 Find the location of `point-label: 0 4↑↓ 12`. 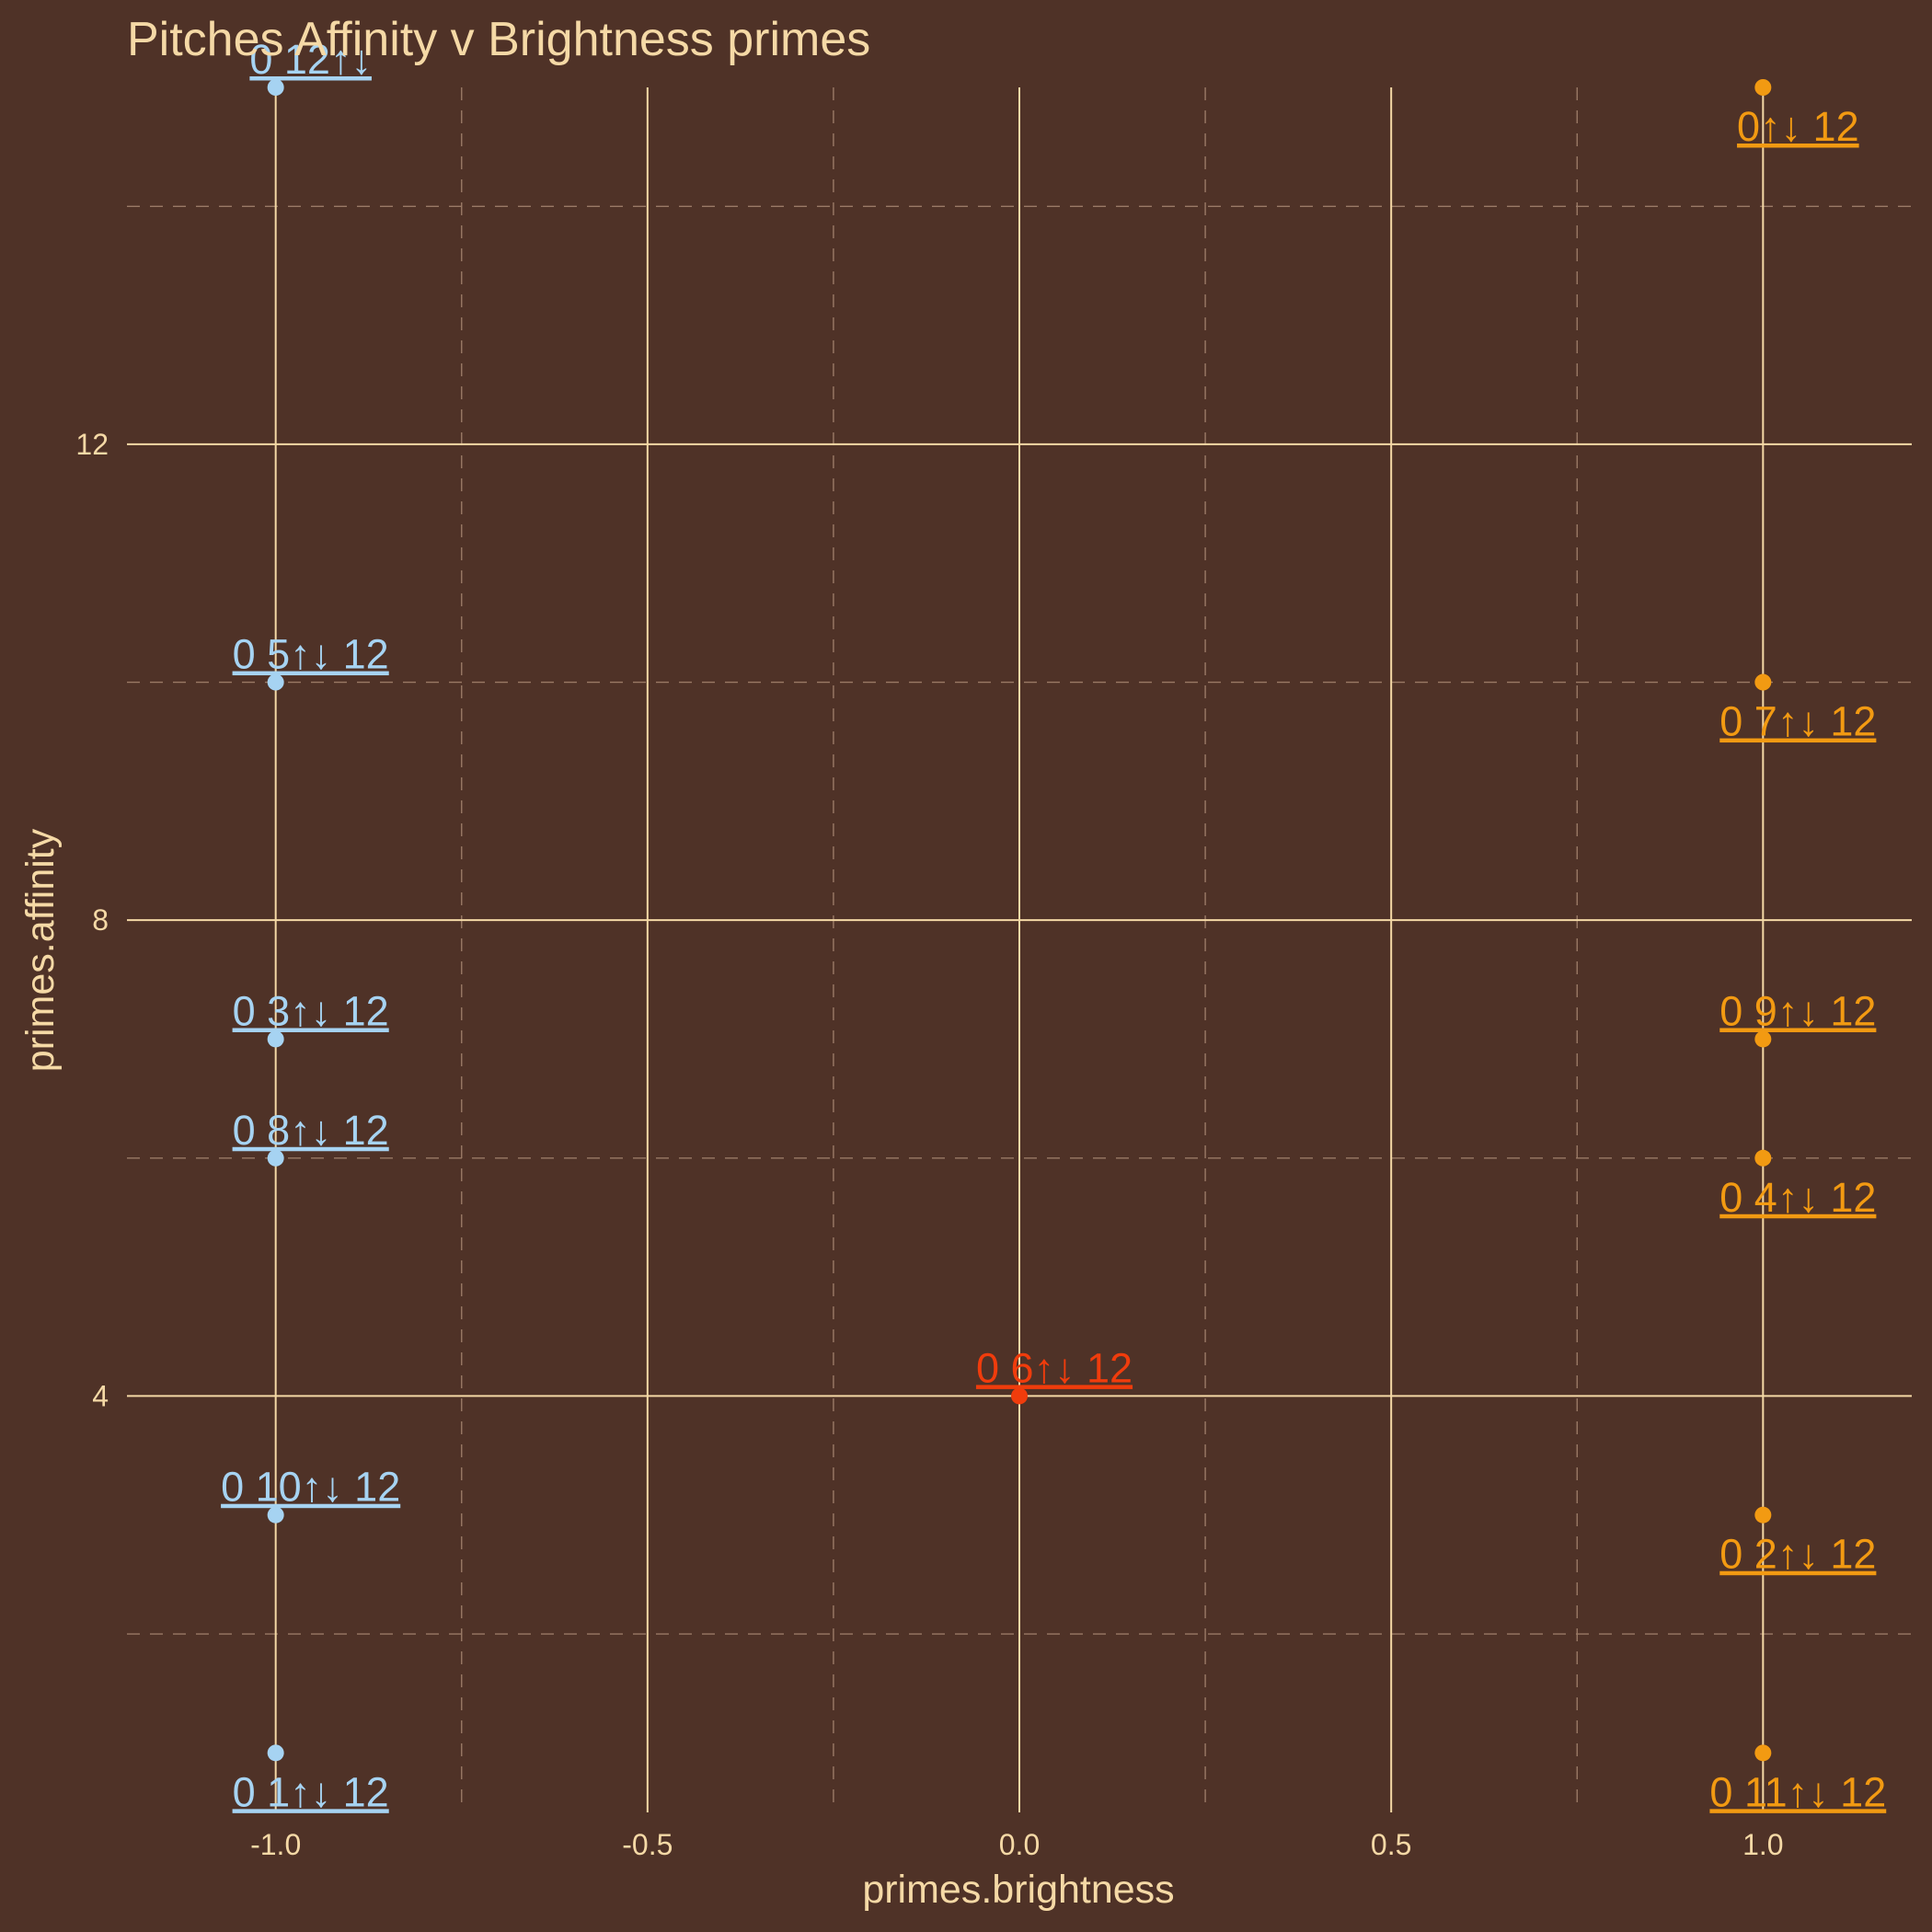

point-label: 0 4↑↓ 12 is located at coordinates (1797, 1197).